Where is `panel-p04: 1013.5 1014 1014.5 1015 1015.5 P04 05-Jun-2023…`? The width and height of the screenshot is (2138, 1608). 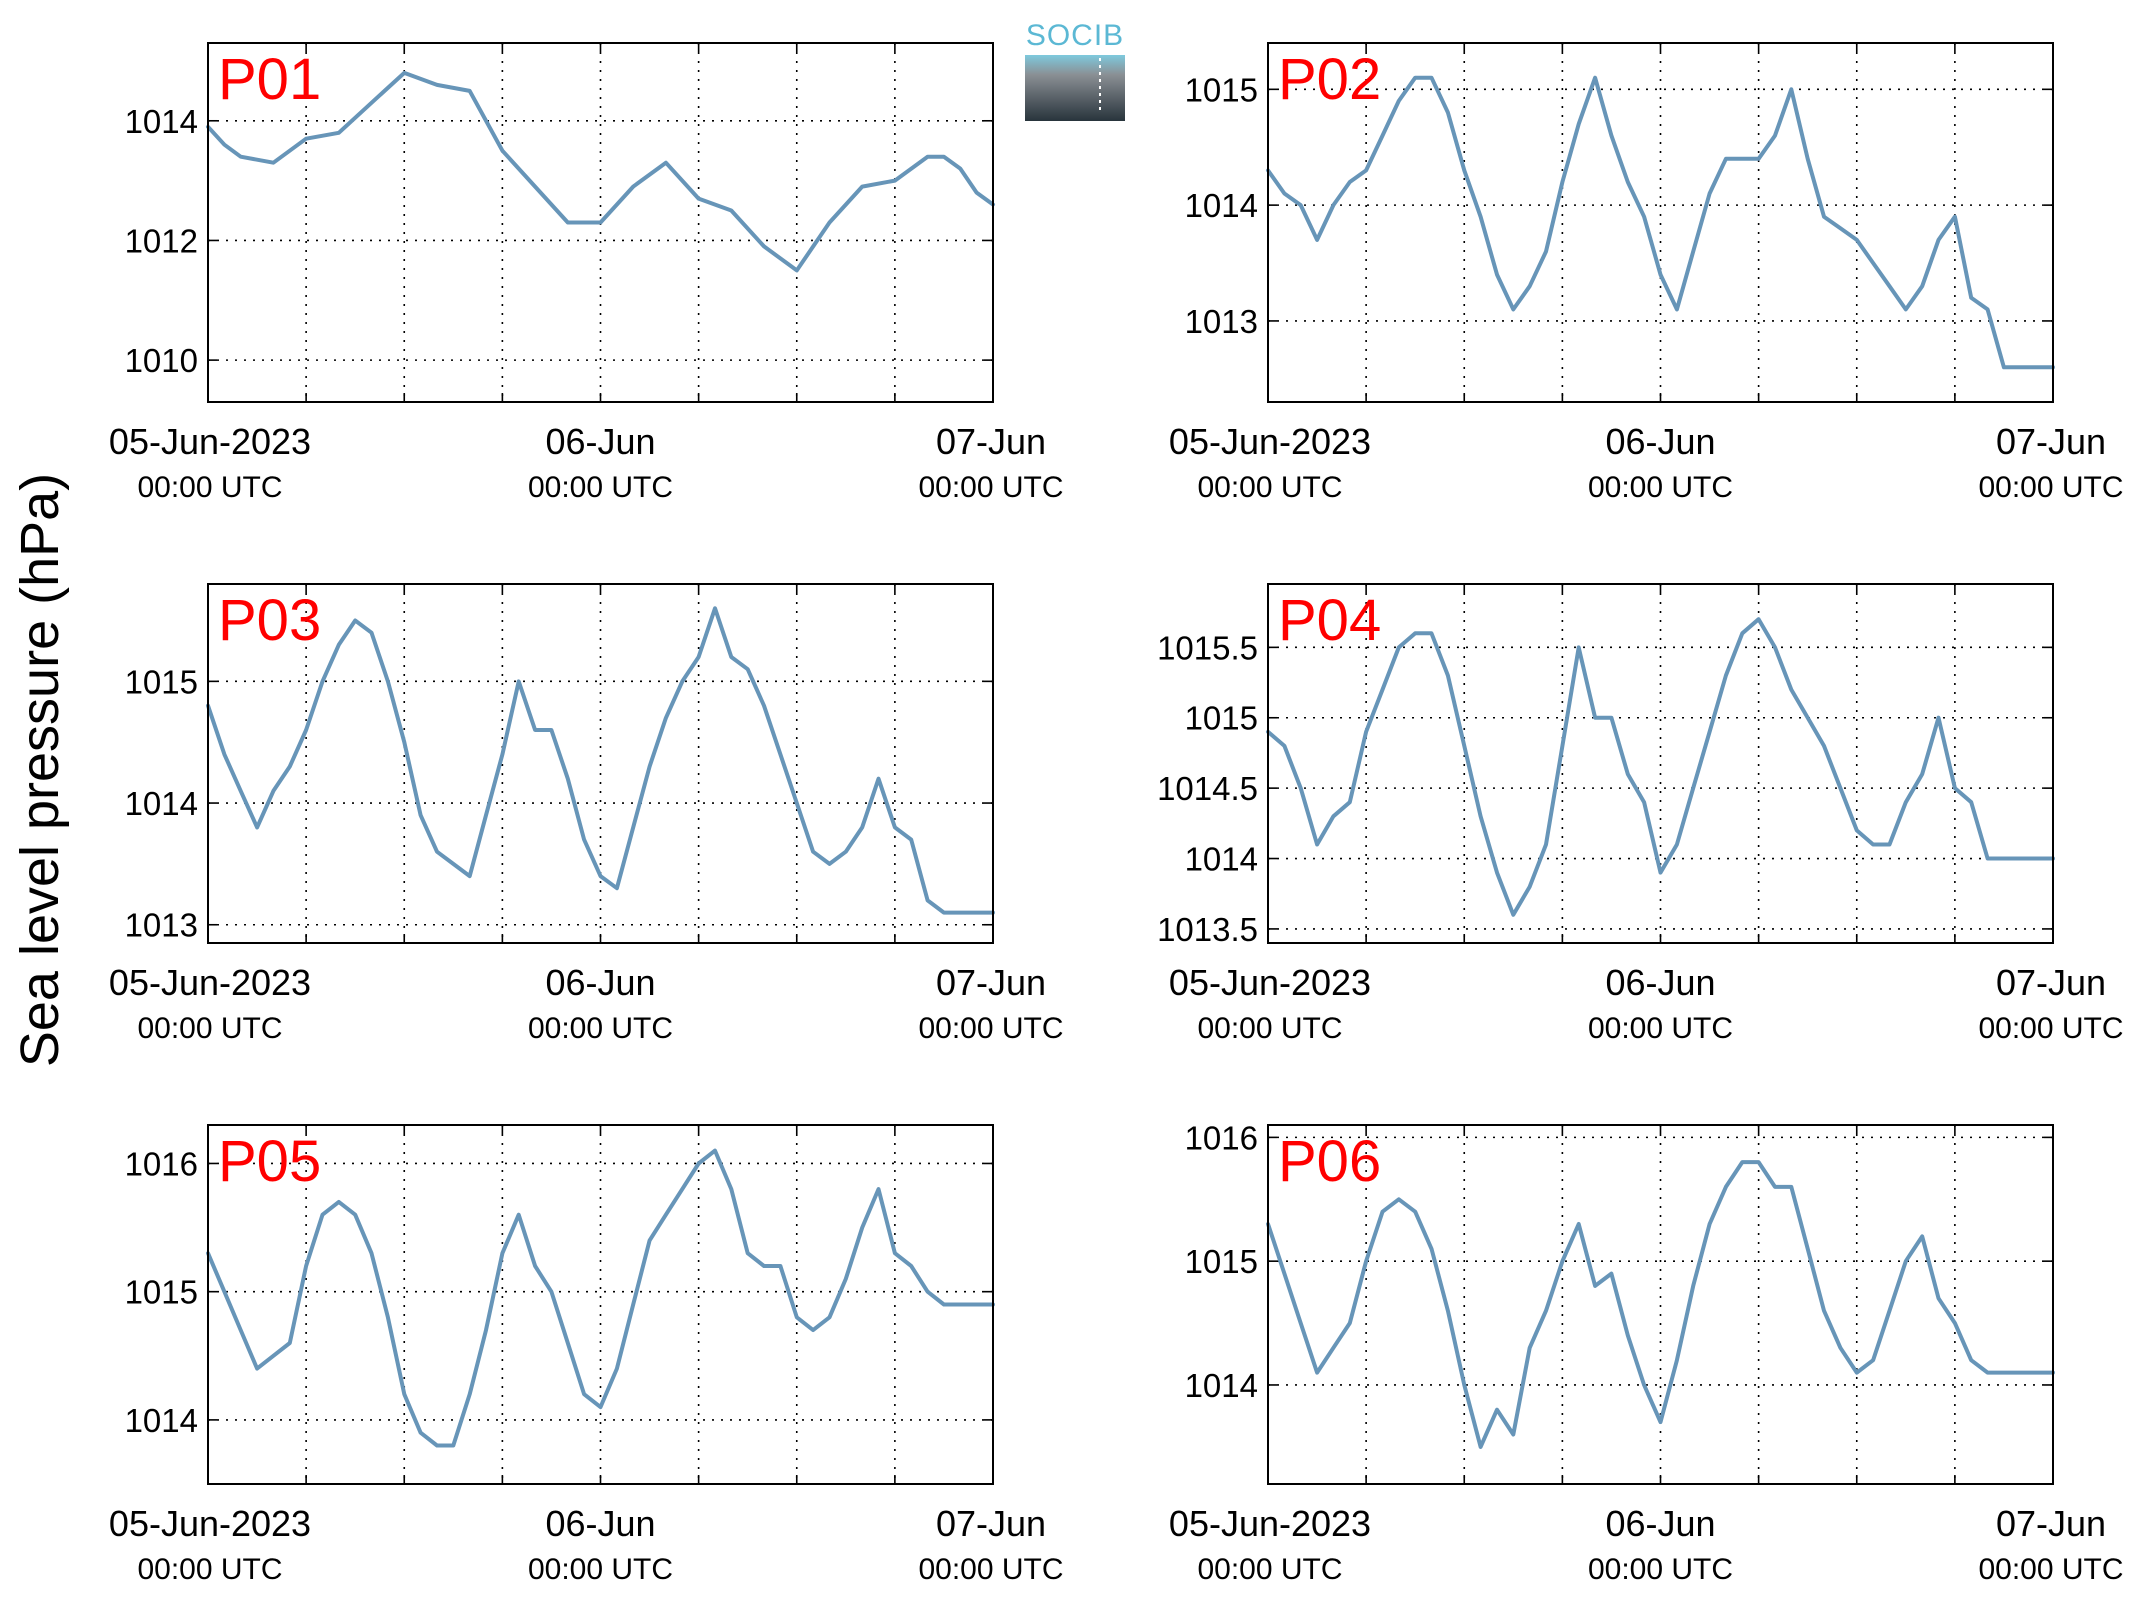
panel-p04: 1013.5 1014 1014.5 1015 1015.5 P04 05-Jun-2023… is located at coordinates (1640, 814).